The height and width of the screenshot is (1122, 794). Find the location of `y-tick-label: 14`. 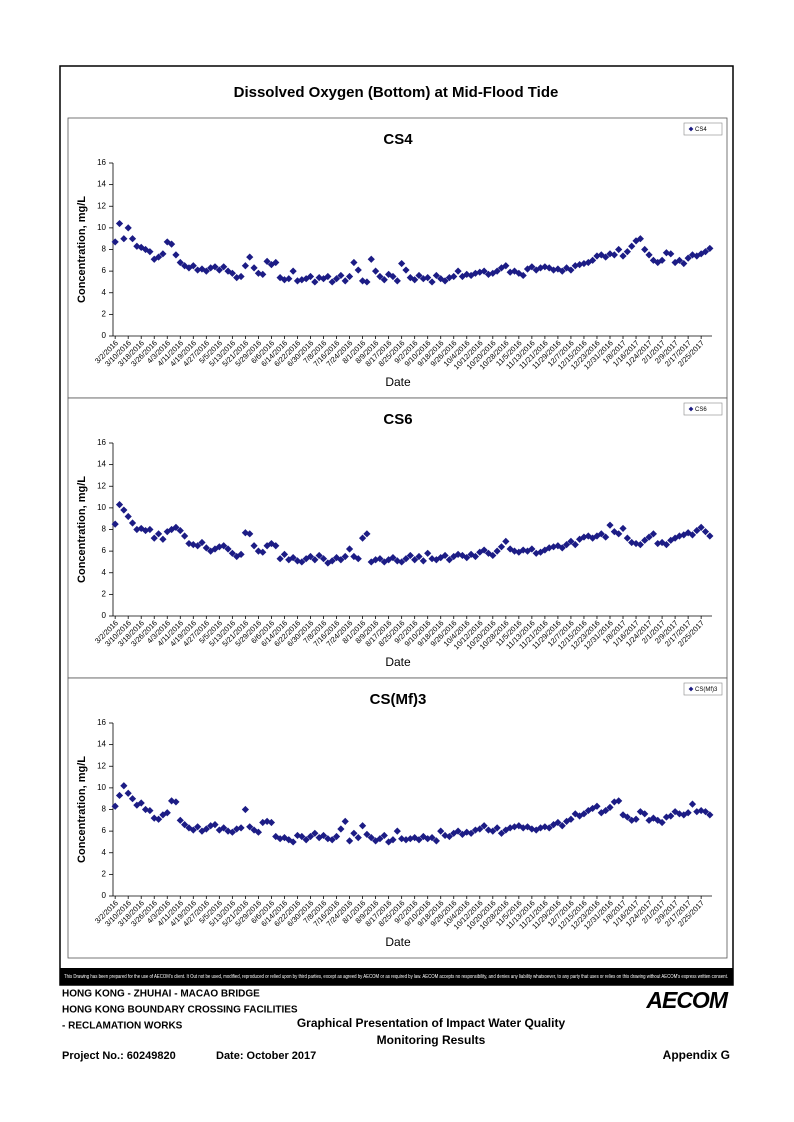

y-tick-label: 14 is located at coordinates (101, 744).